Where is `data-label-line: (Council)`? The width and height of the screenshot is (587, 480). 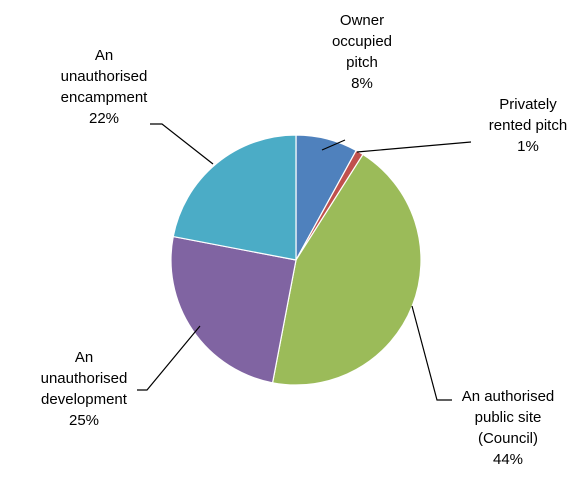 data-label-line: (Council) is located at coordinates (508, 438).